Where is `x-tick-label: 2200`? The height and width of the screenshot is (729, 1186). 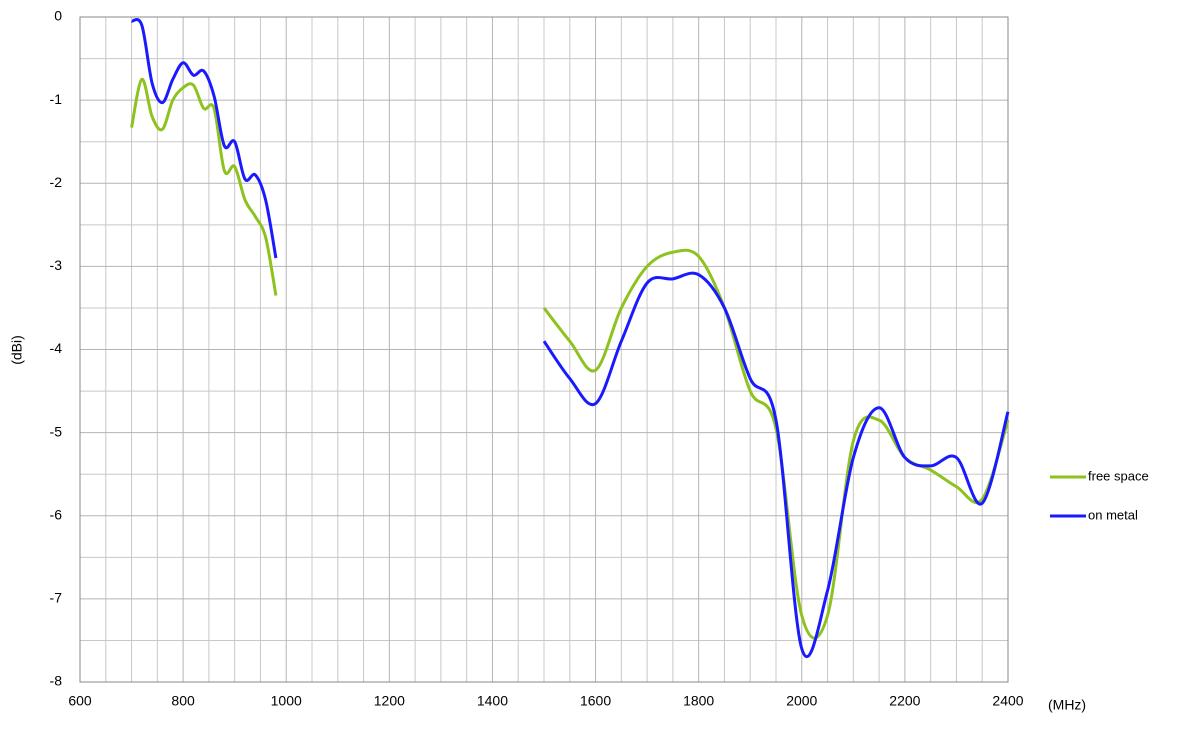
x-tick-label: 2200 is located at coordinates (904, 701).